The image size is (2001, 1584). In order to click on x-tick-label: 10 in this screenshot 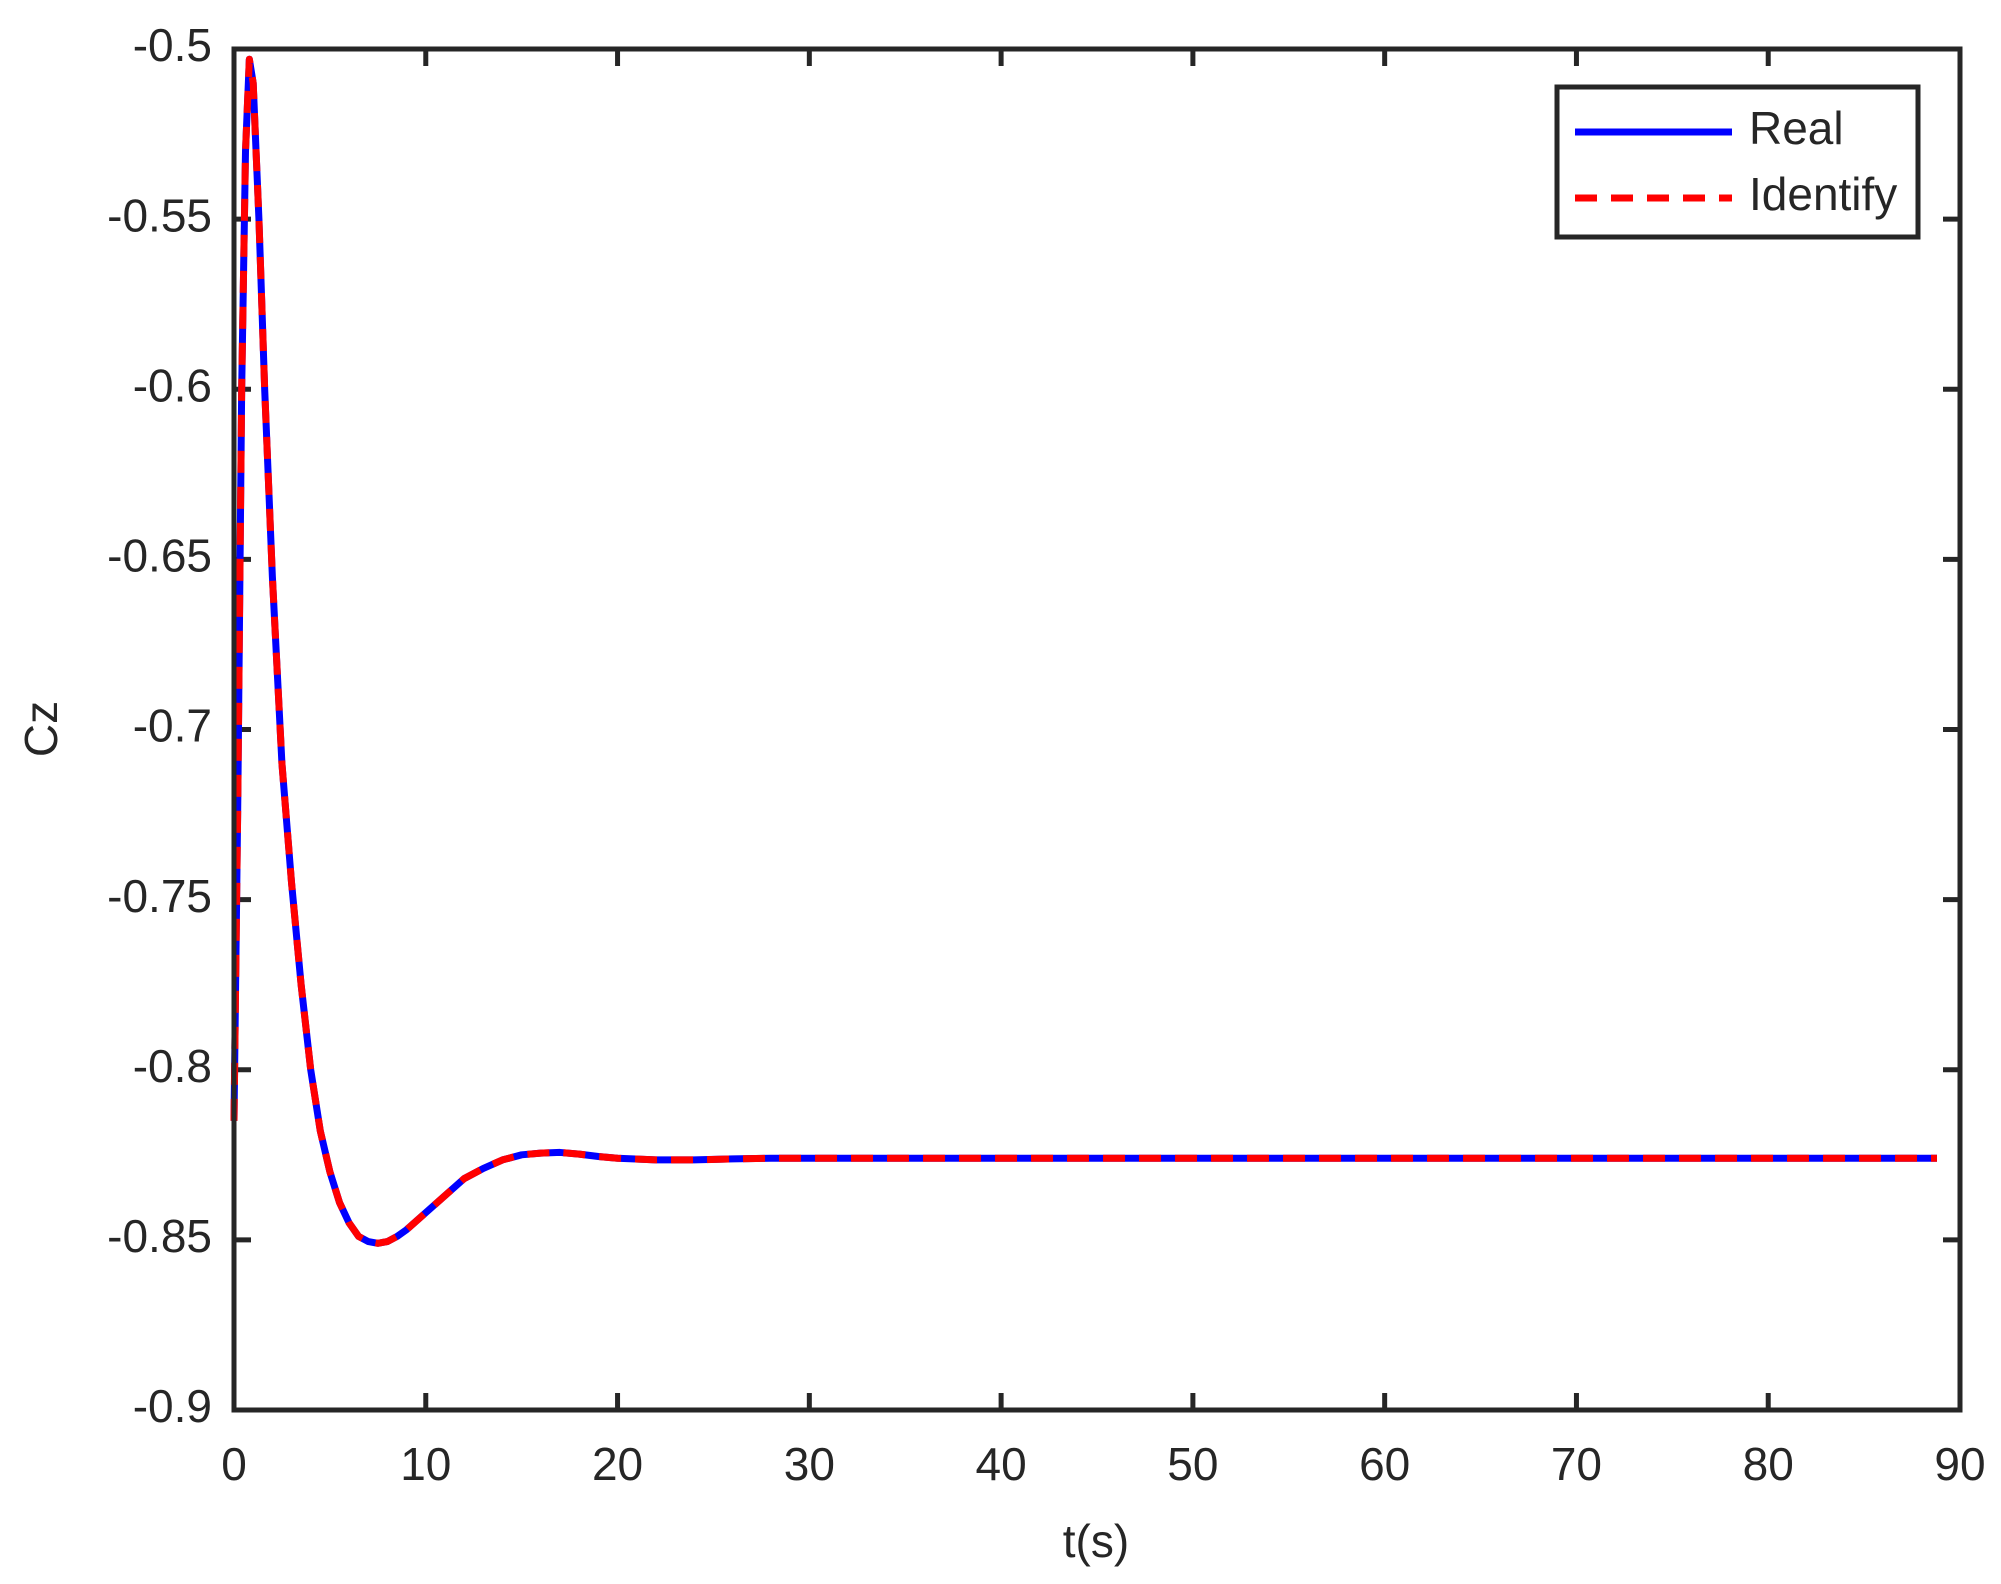, I will do `click(425, 1464)`.